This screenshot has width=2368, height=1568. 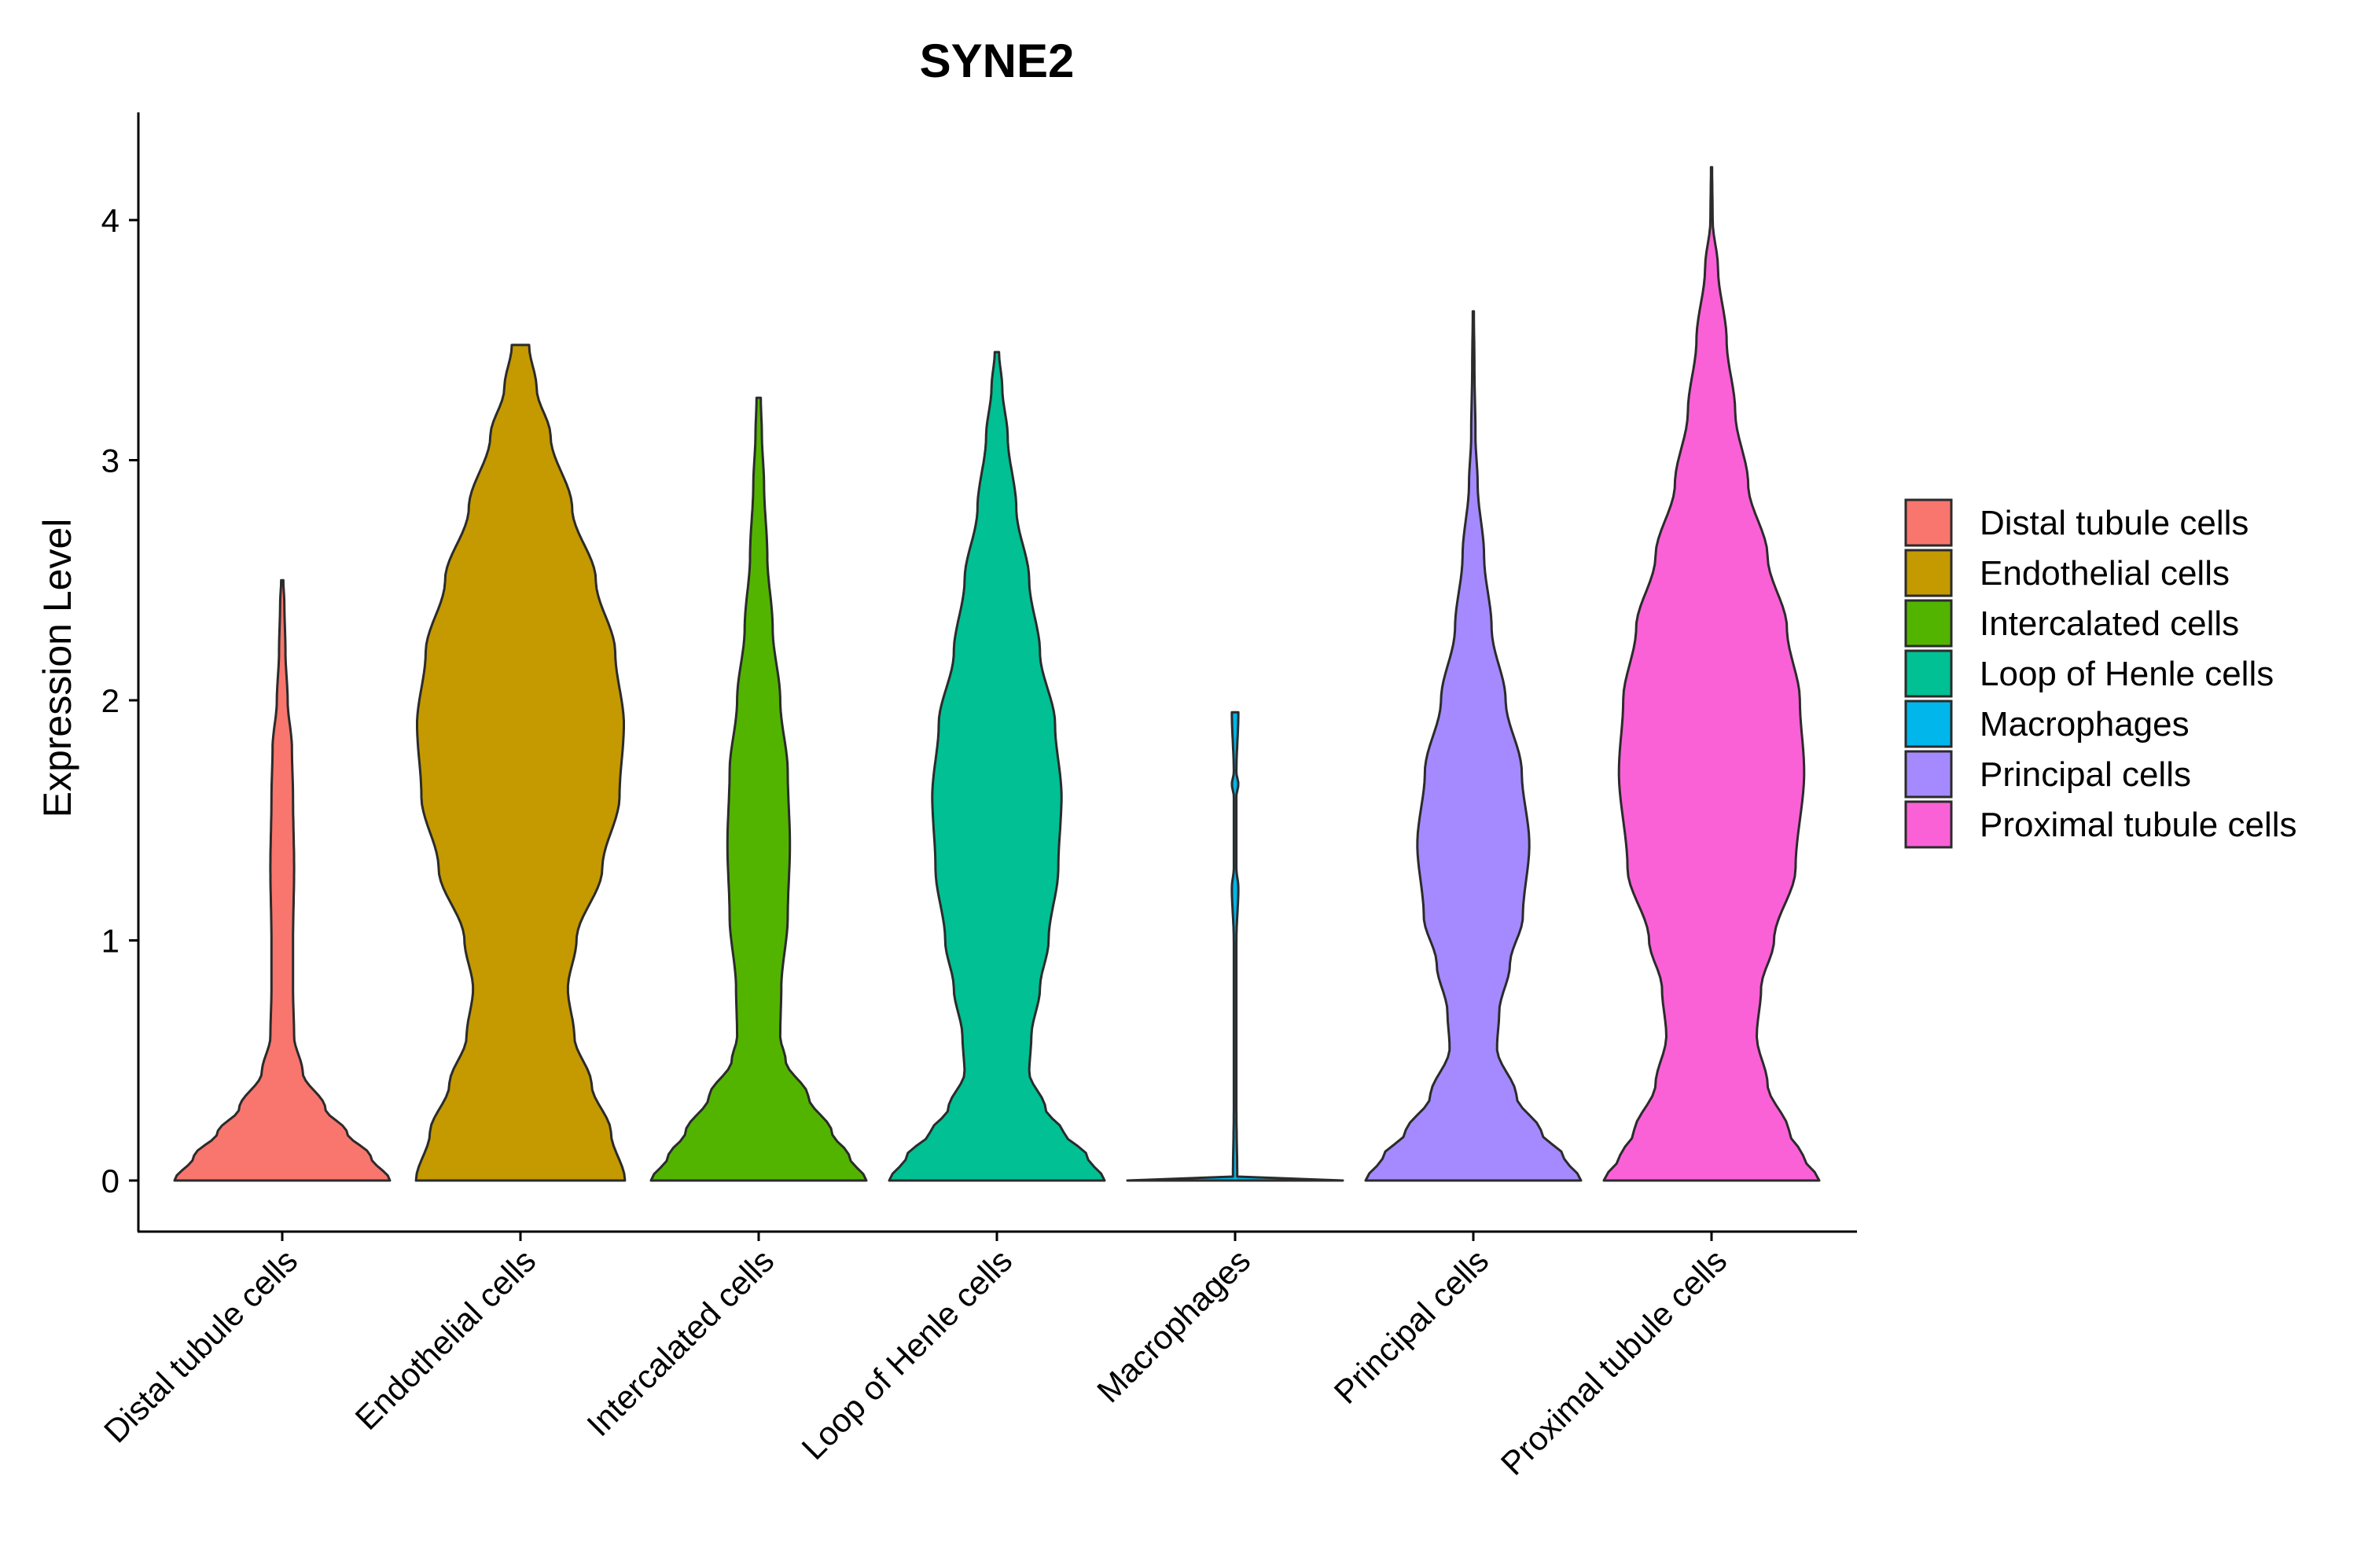 What do you see at coordinates (1928, 573) in the screenshot?
I see `legend-swatch-endothelial-cells` at bounding box center [1928, 573].